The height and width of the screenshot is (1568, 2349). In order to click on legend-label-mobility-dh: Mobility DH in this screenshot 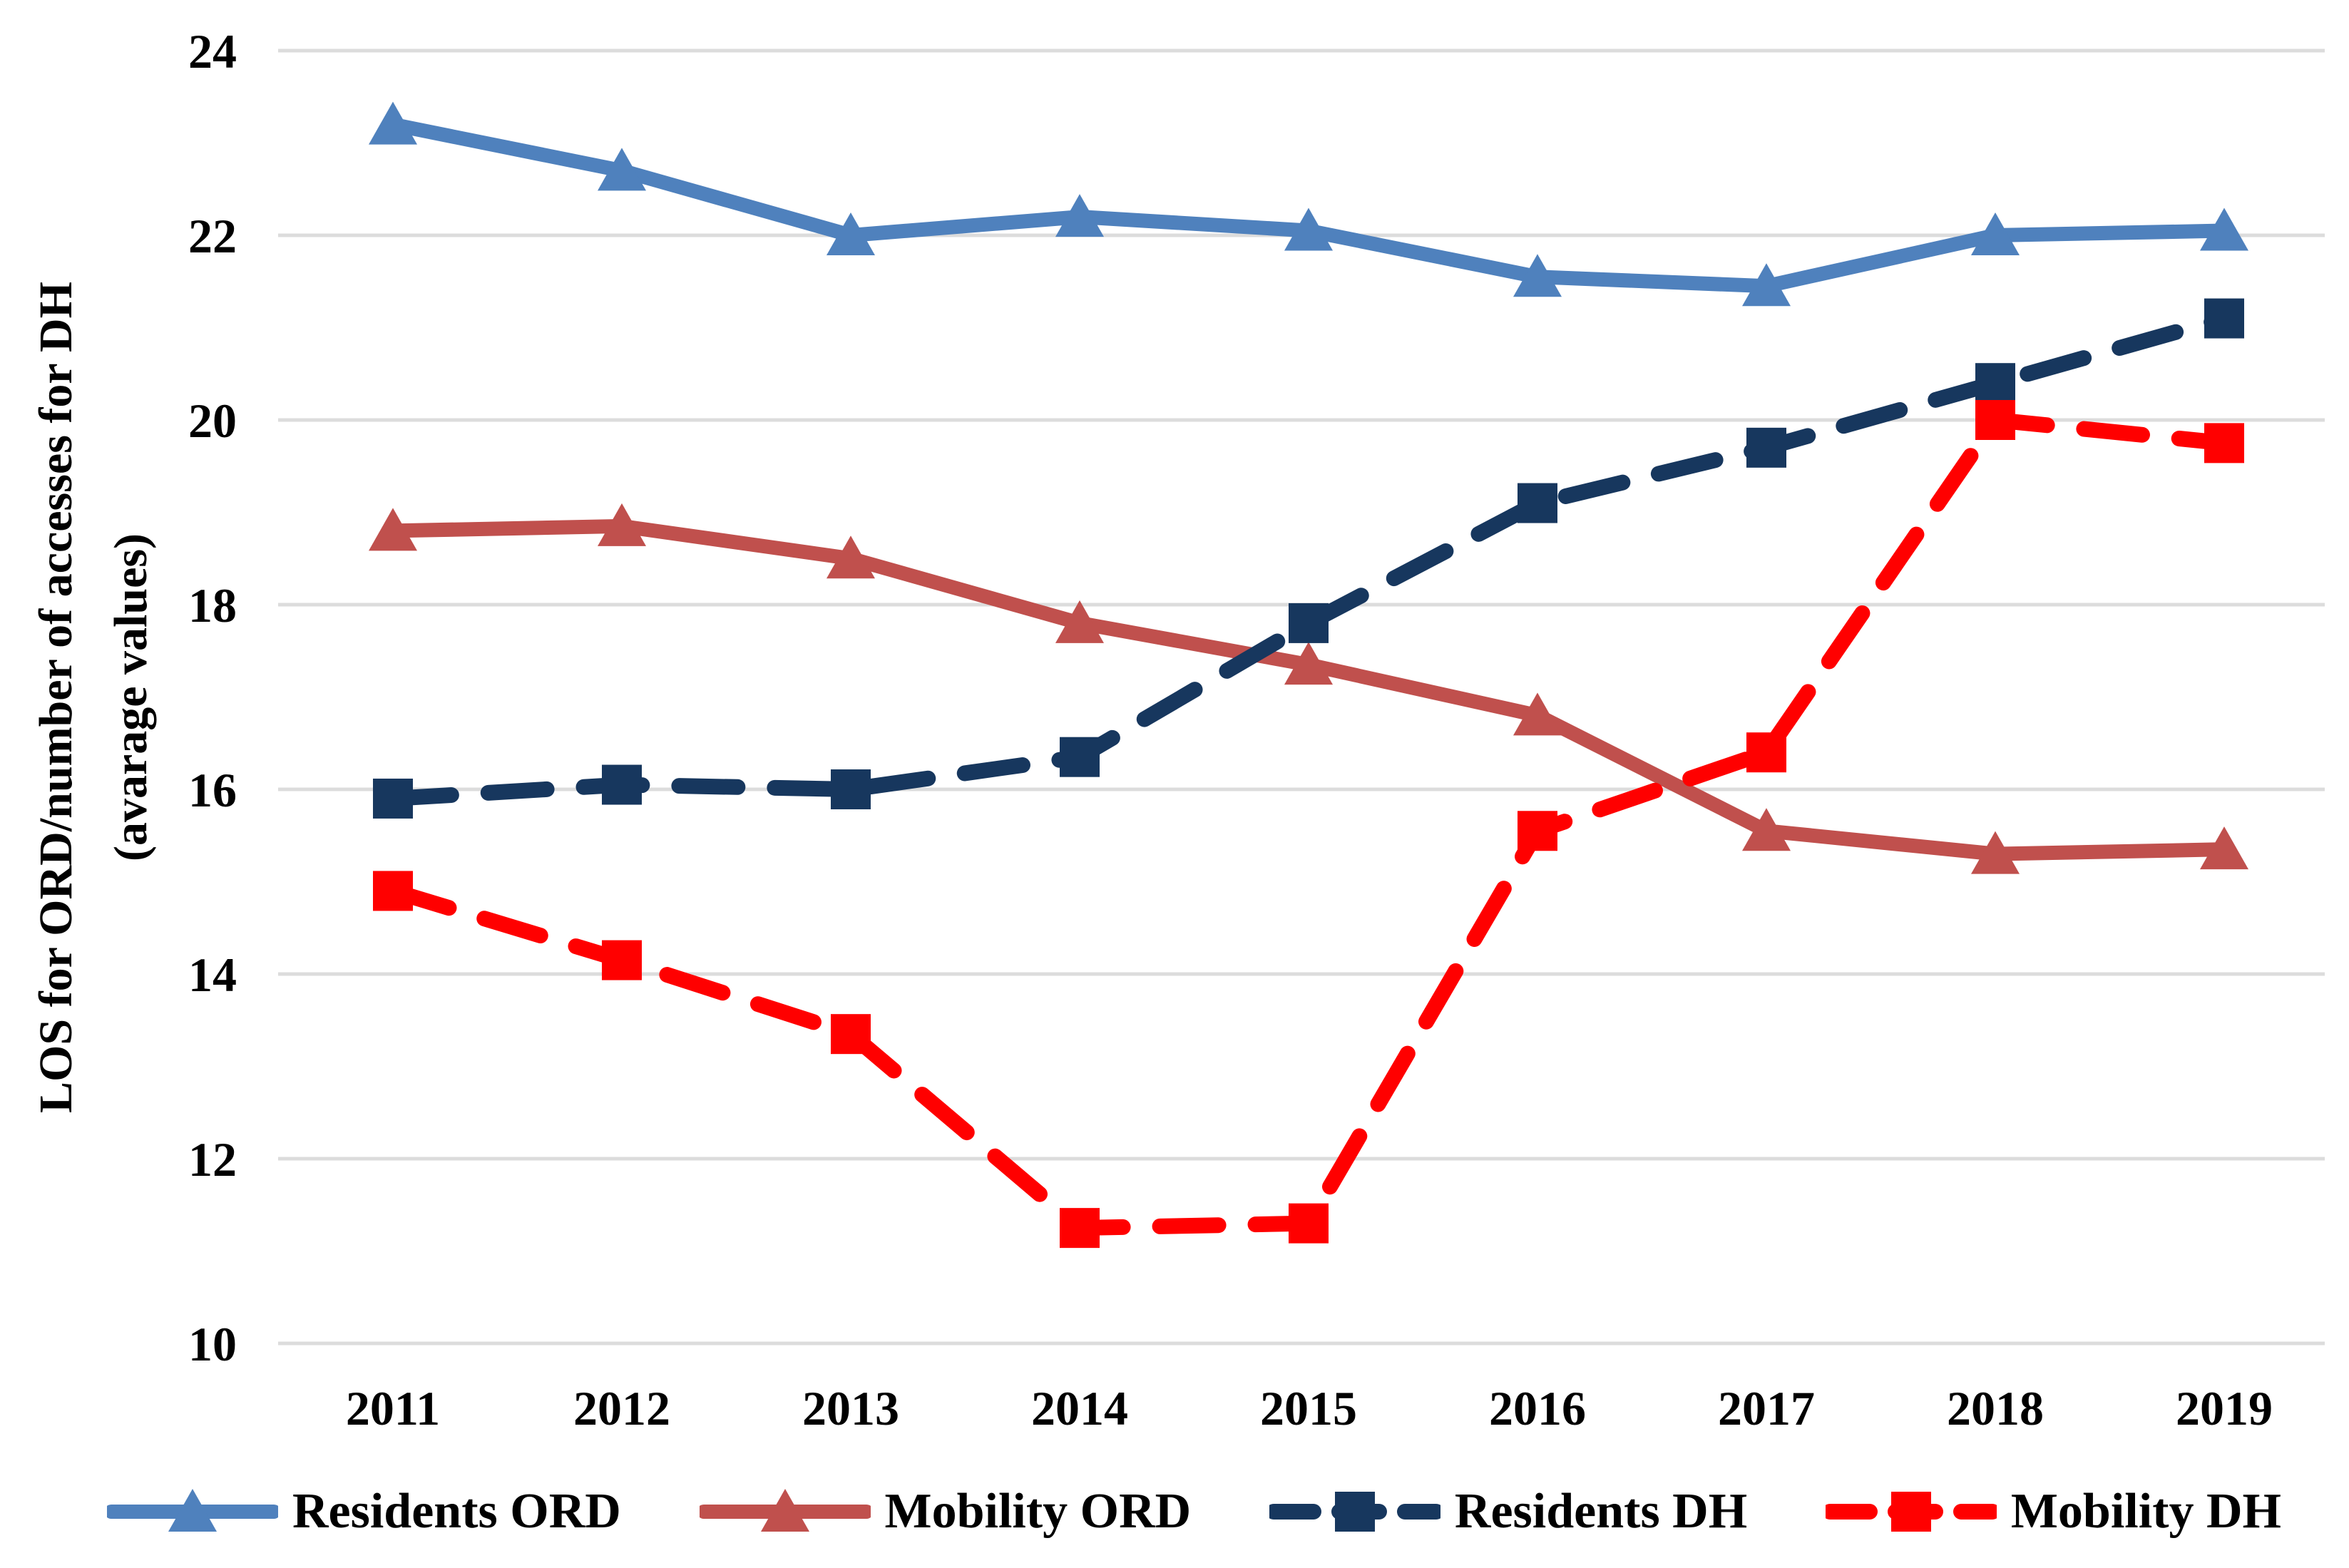, I will do `click(2145, 1511)`.